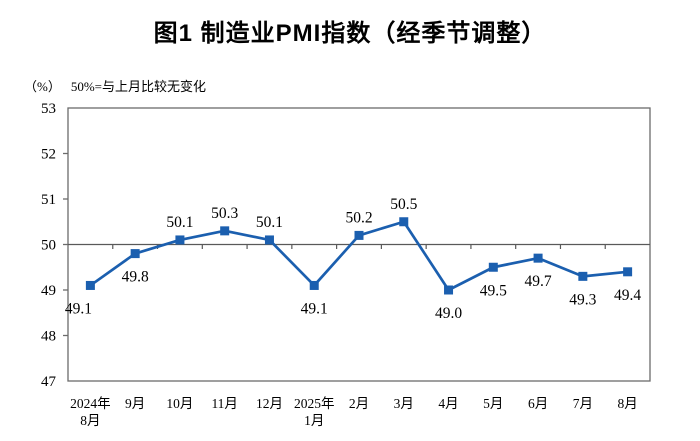 Image resolution: width=700 pixels, height=441 pixels. I want to click on y-tick-label: 53, so click(48, 109).